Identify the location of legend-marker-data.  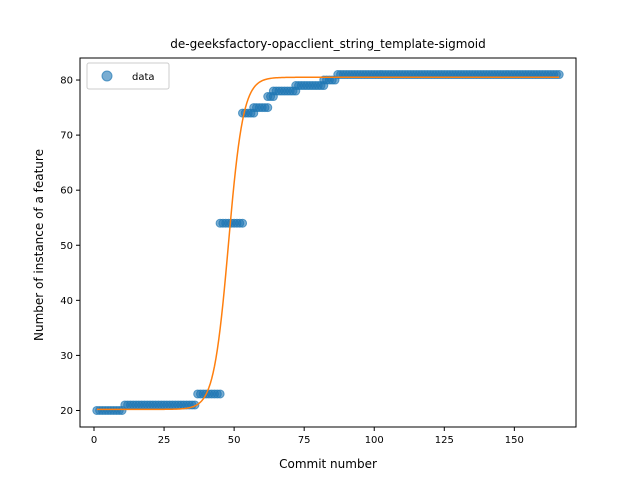
(107, 76).